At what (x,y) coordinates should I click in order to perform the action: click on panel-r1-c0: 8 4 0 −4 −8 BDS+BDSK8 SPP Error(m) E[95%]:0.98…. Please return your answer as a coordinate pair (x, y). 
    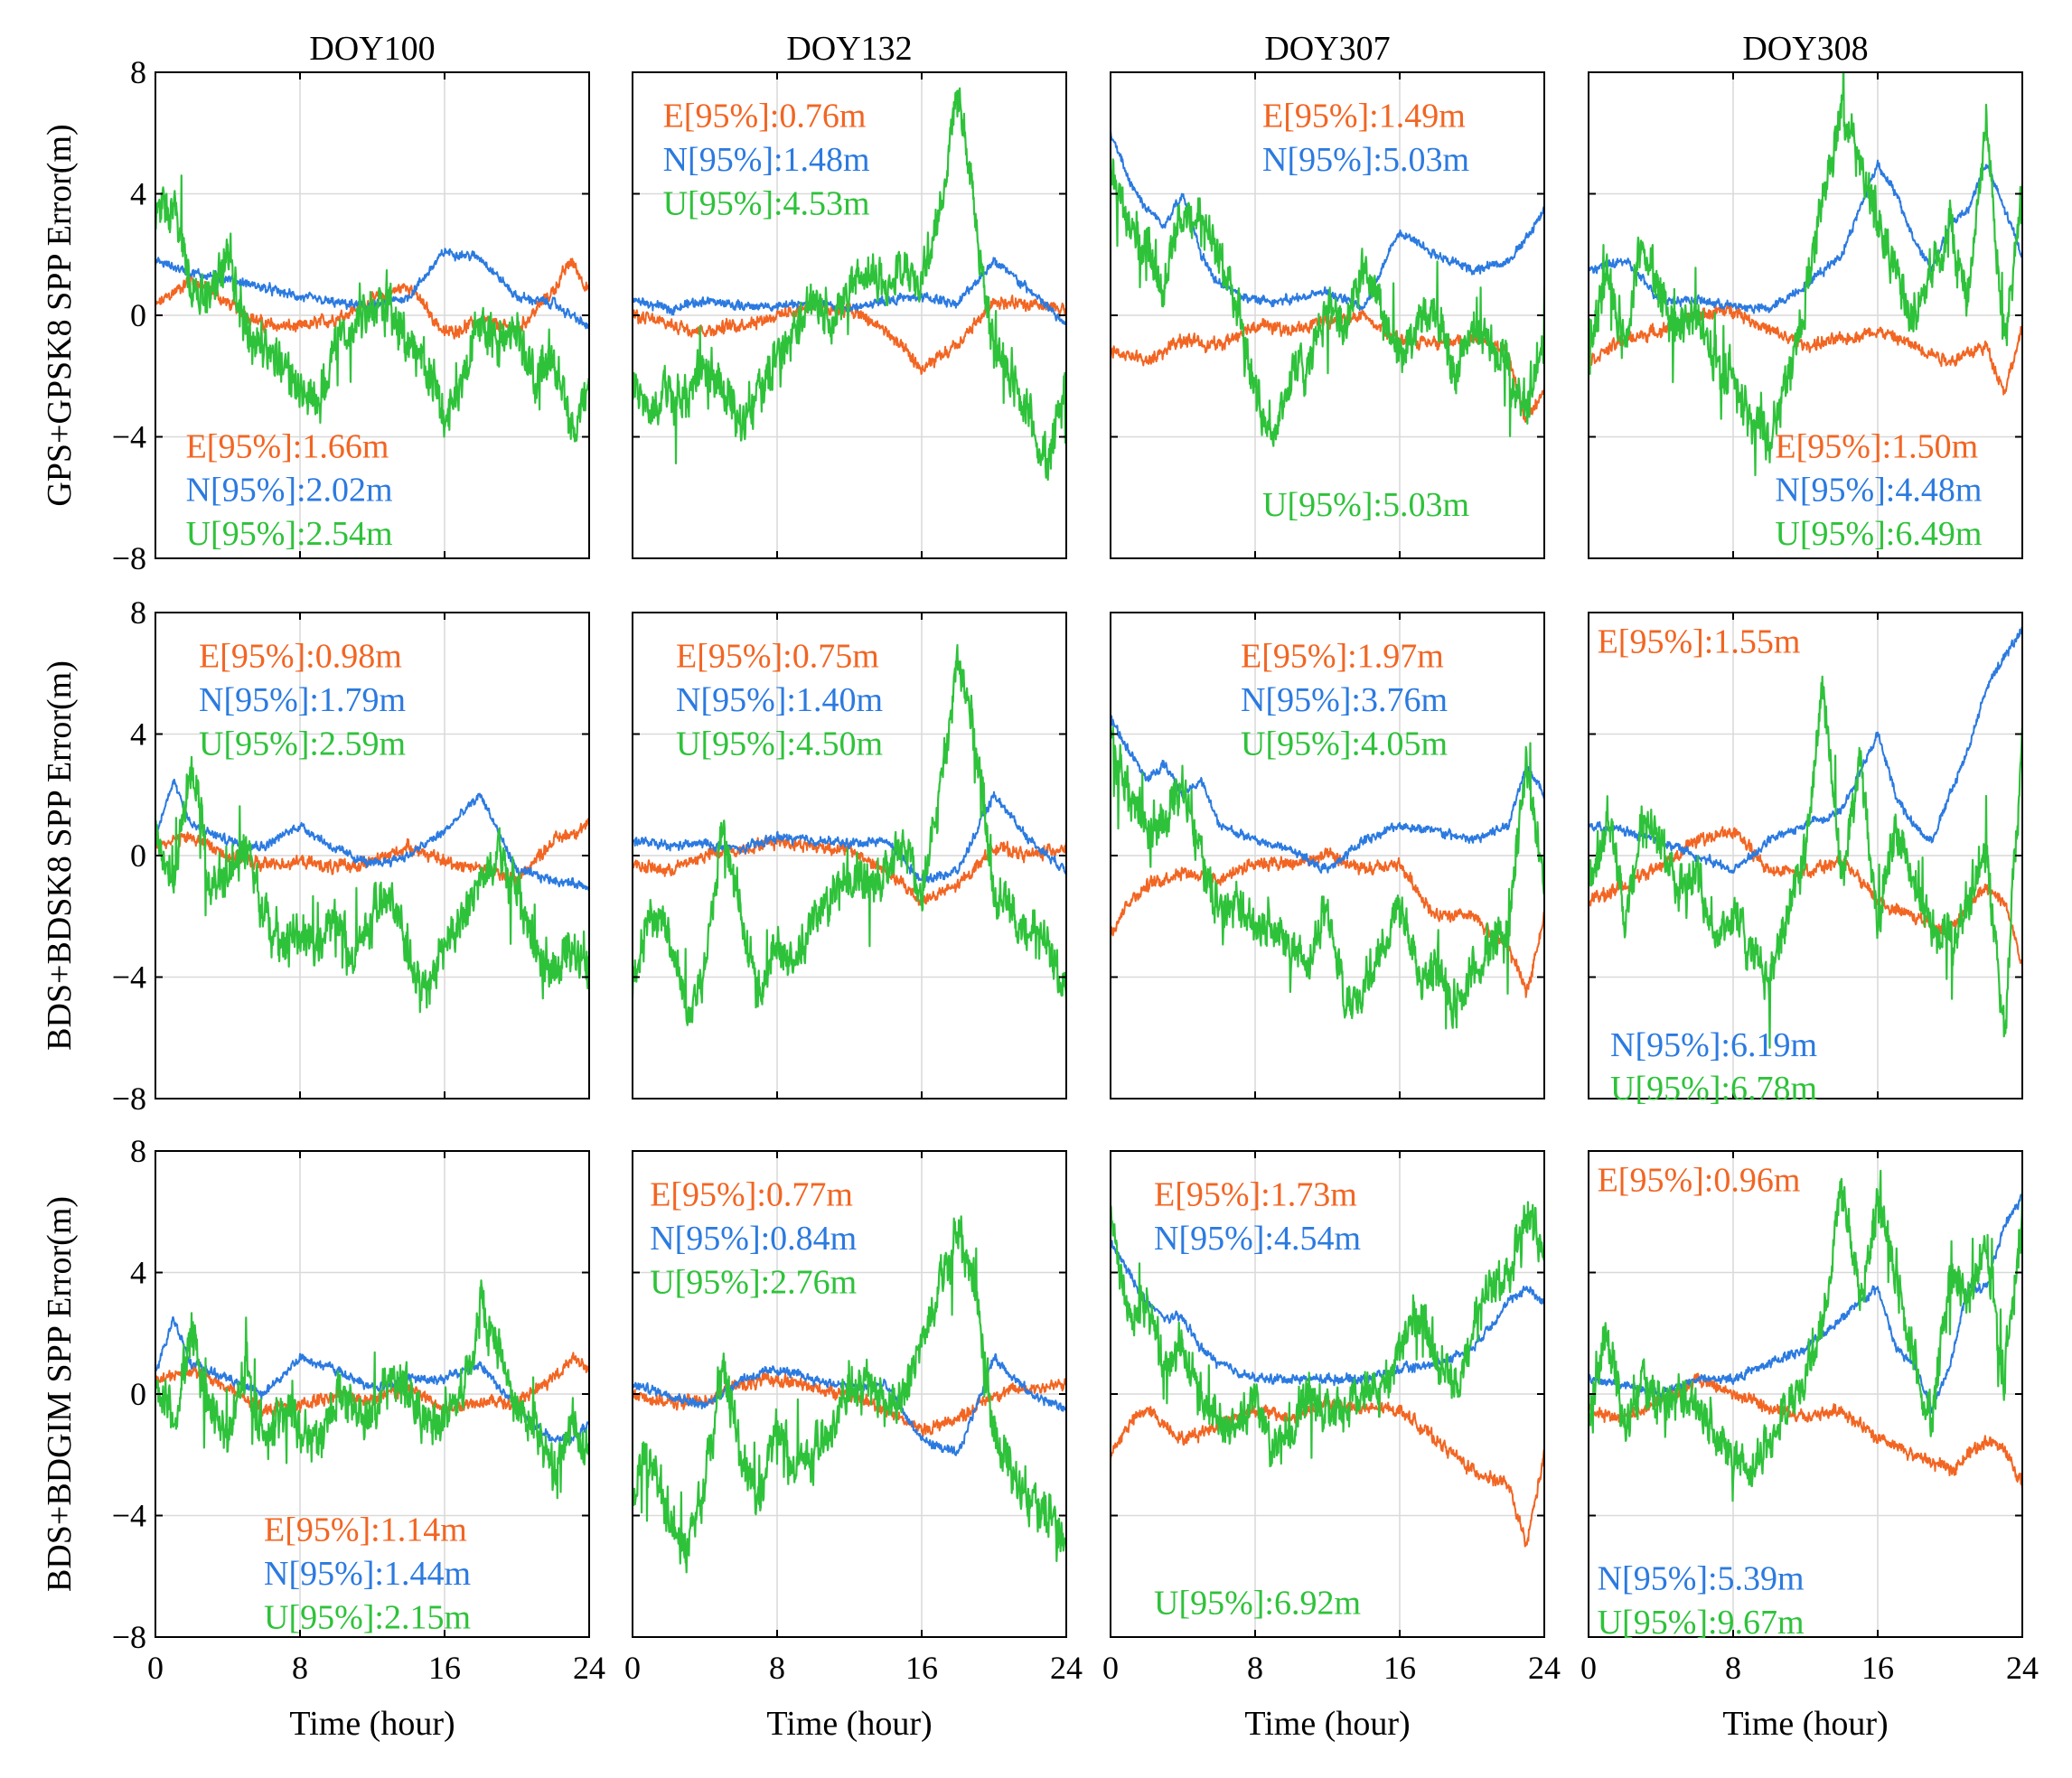
    Looking at the image, I should click on (315, 855).